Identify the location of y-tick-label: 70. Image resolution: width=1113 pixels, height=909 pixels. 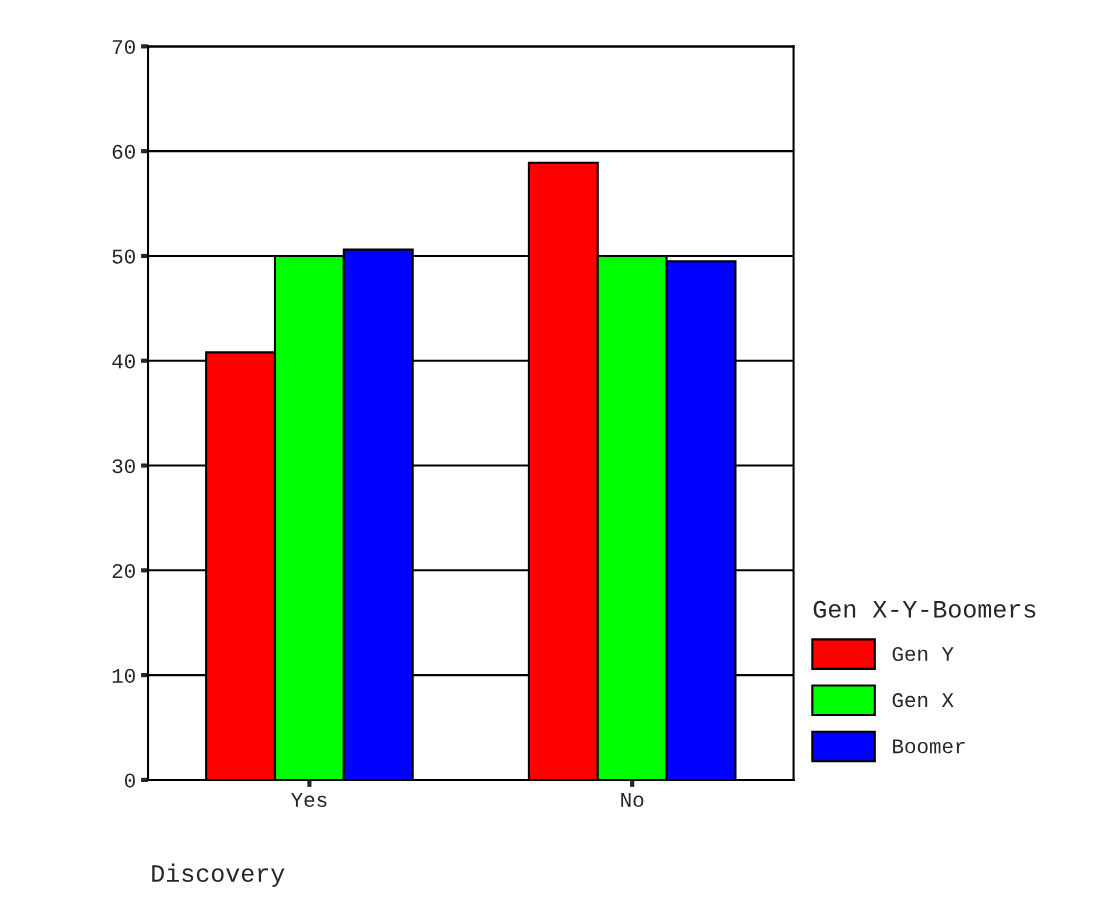
(123, 47).